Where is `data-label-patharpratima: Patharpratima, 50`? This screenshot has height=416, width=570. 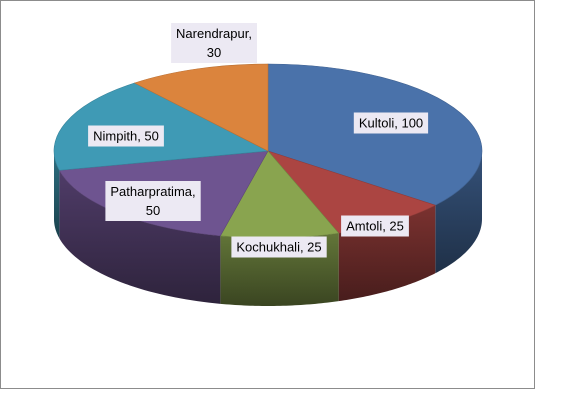 data-label-patharpratima: Patharpratima, 50 is located at coordinates (153, 201).